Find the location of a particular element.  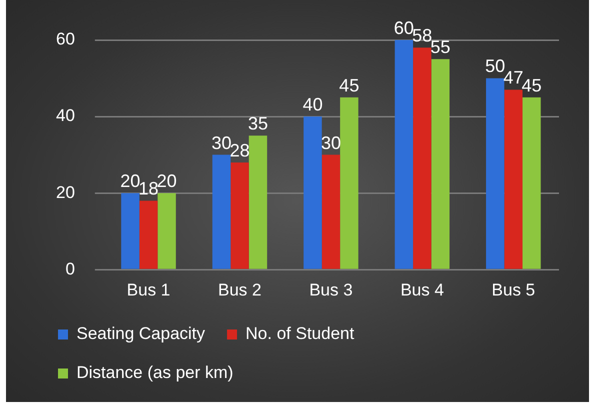

data-label: 55 is located at coordinates (440, 47).